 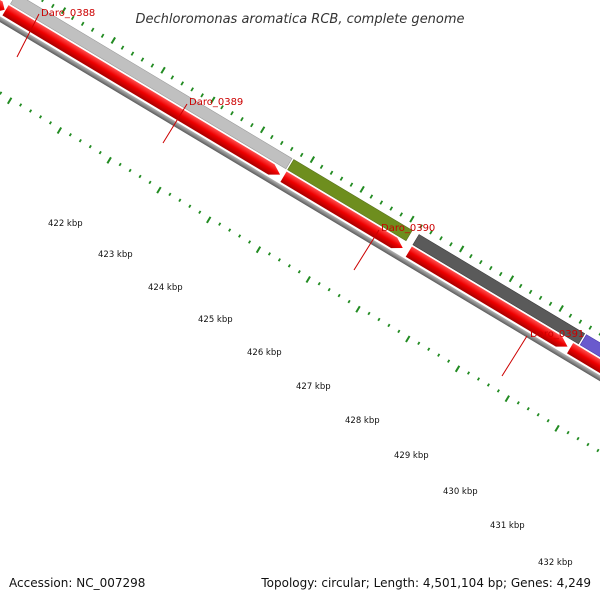 What do you see at coordinates (165, 288) in the screenshot?
I see `kbp-label-424: 424 kbp` at bounding box center [165, 288].